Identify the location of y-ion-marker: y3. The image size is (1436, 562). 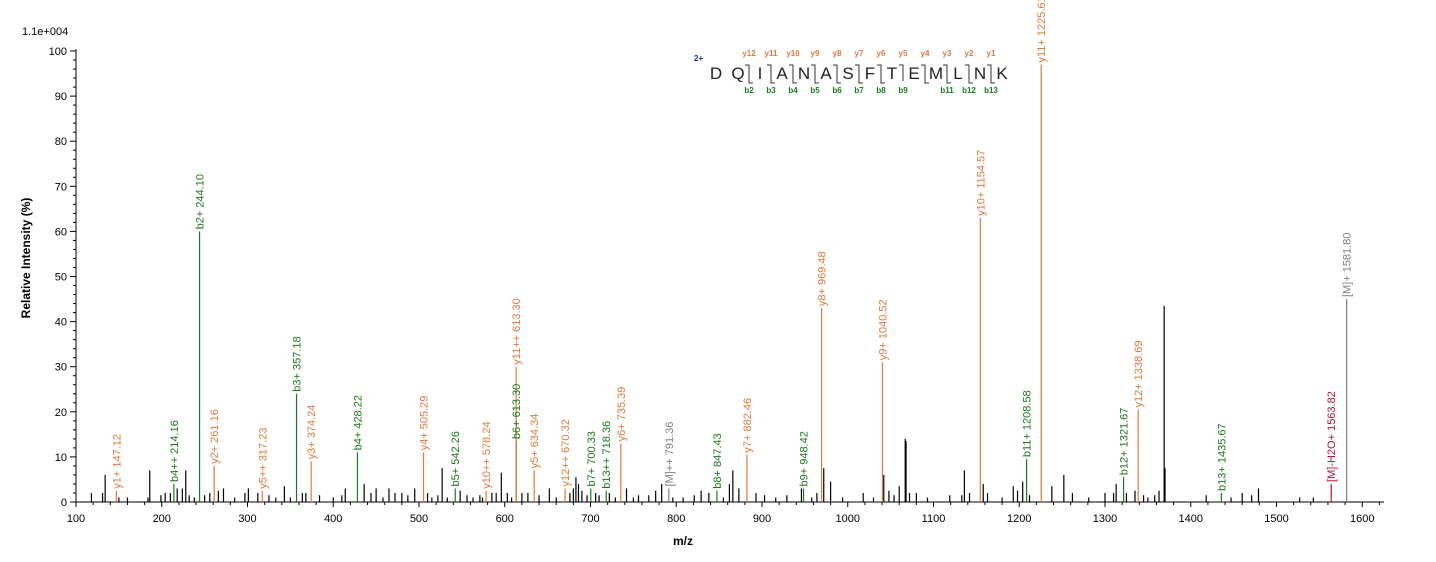
(947, 53).